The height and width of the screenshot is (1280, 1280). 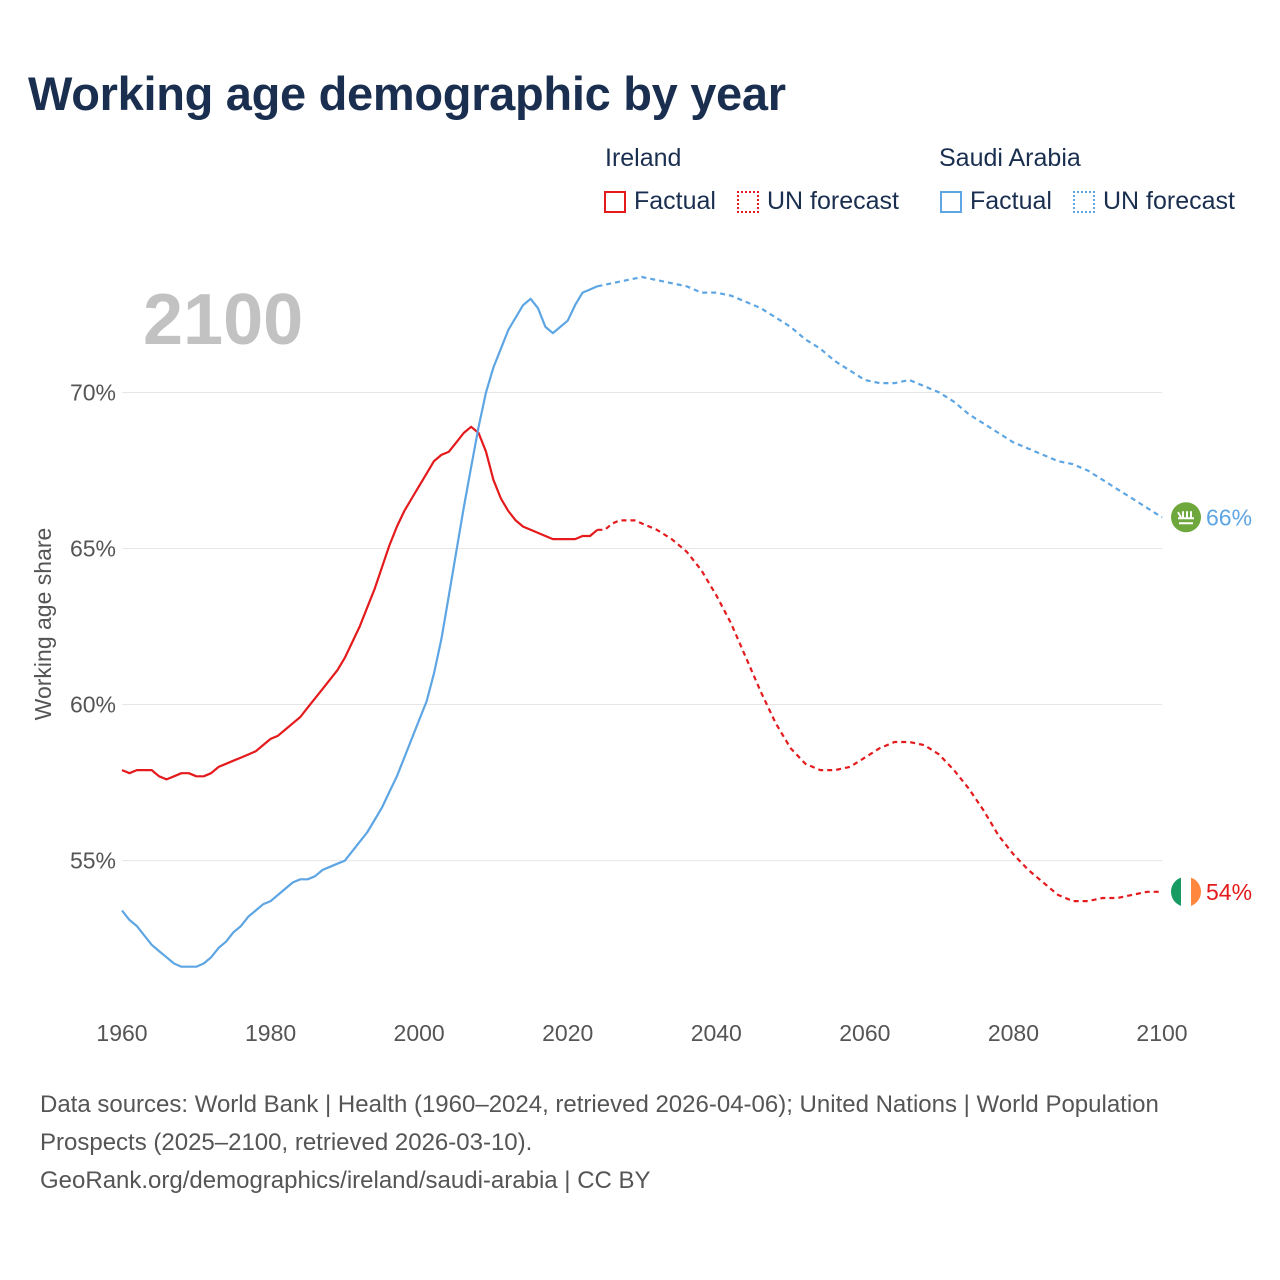 What do you see at coordinates (716, 1033) in the screenshot?
I see `x-tick-label: 2040` at bounding box center [716, 1033].